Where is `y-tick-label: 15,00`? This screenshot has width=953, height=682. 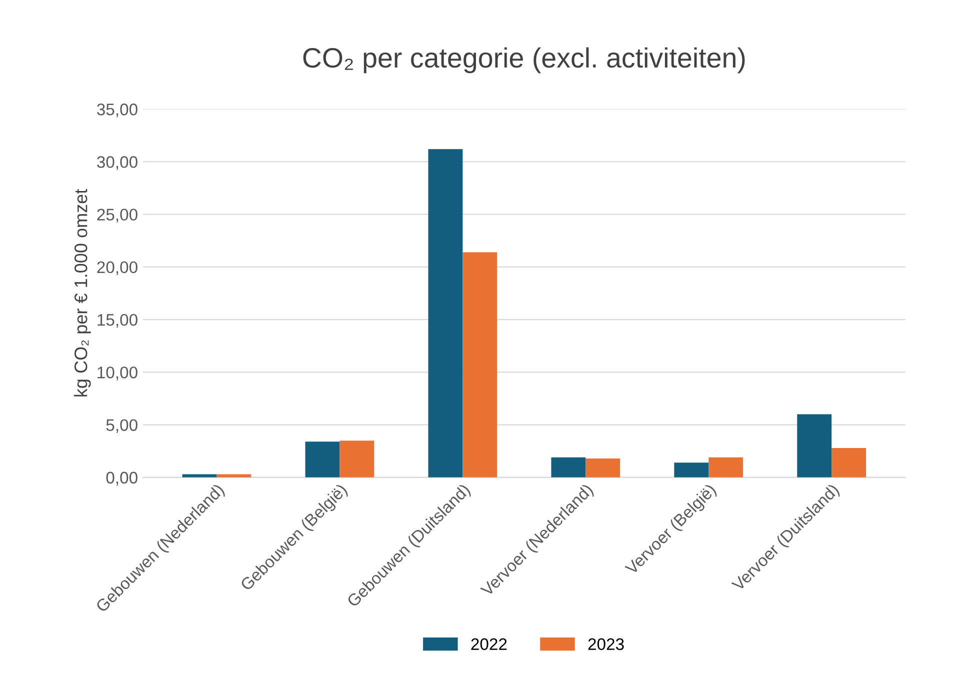 y-tick-label: 15,00 is located at coordinates (118, 321).